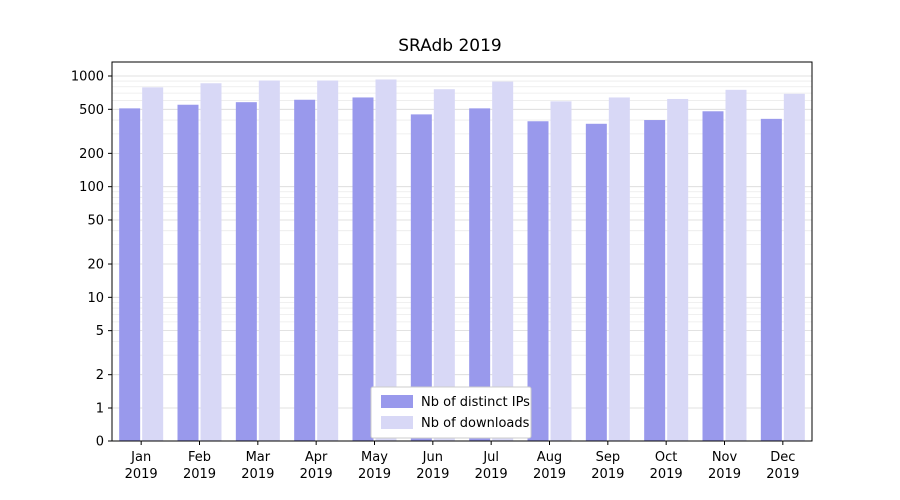 This screenshot has height=500, width=900. I want to click on bar-downloads-jul, so click(503, 261).